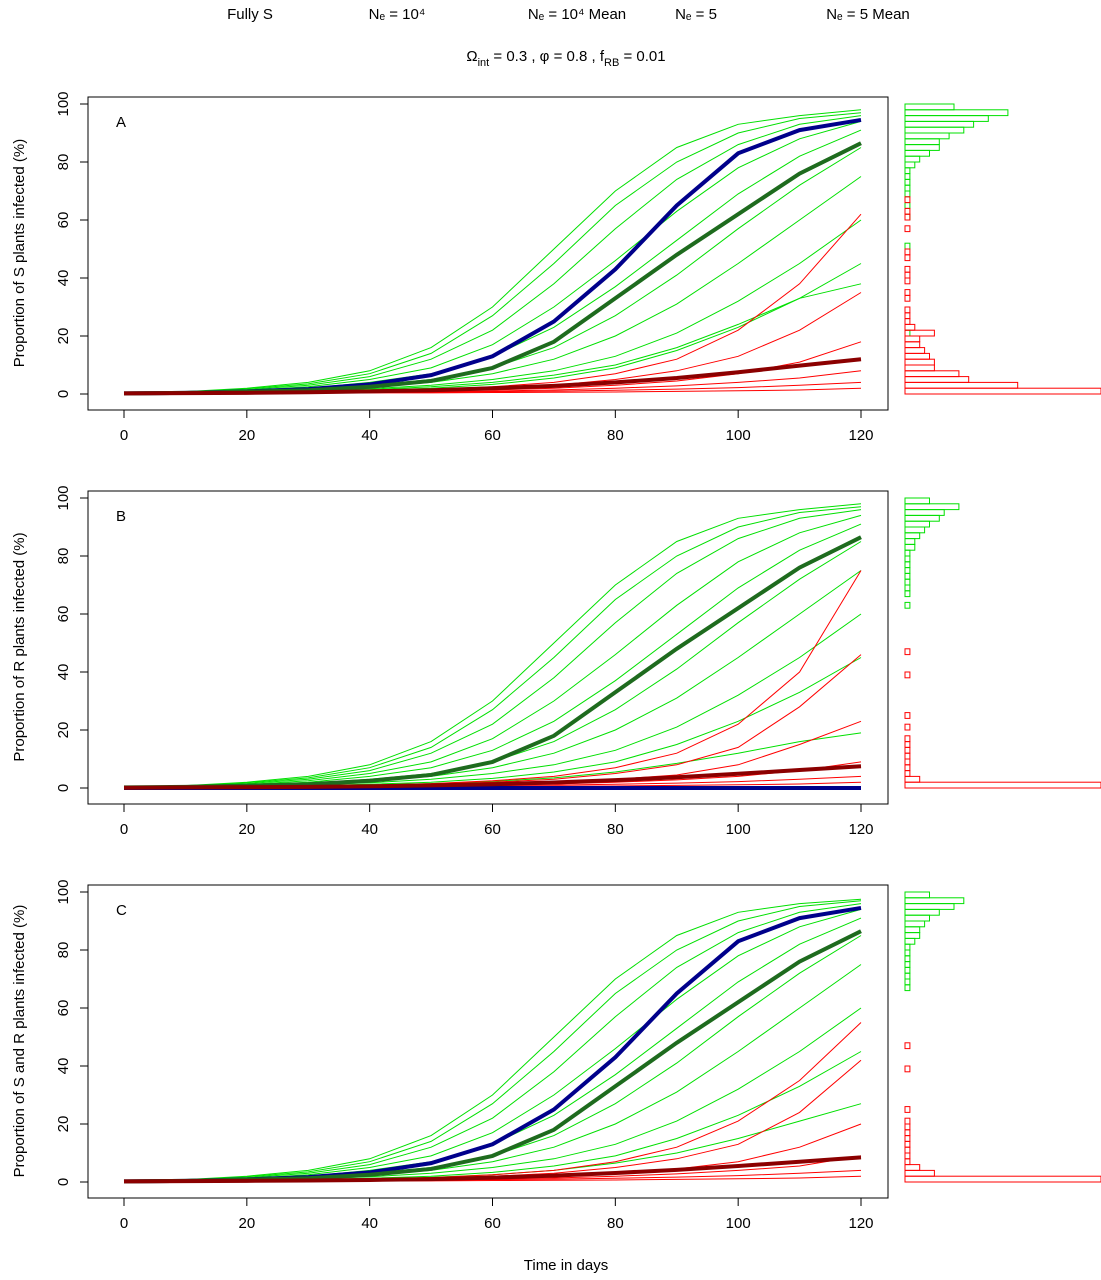  I want to click on legend-entry: Nₑ = 10⁴, so click(397, 14).